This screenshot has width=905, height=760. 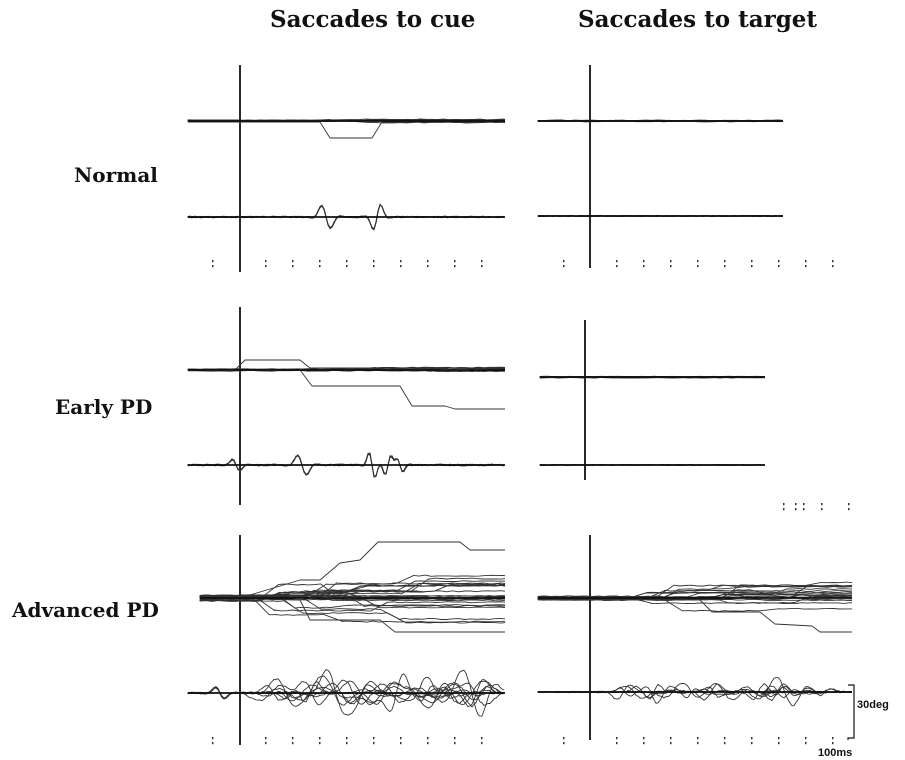 What do you see at coordinates (401, 743) in the screenshot?
I see `time-marks-advanced-pd-cue-tick-6-b` at bounding box center [401, 743].